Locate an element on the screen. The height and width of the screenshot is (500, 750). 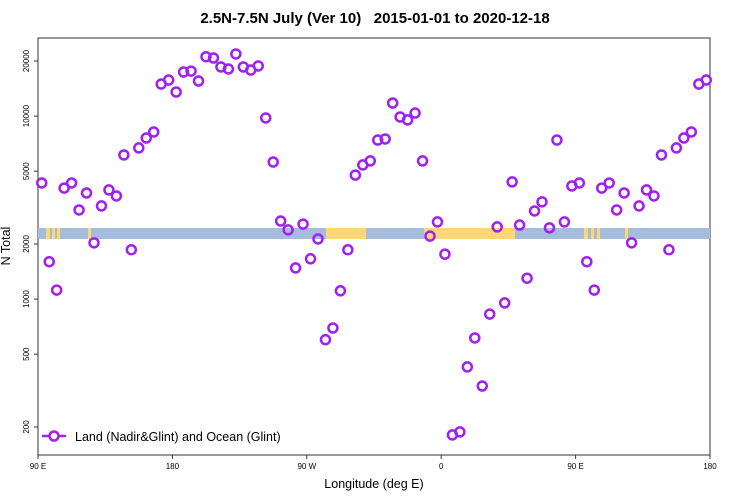
y-tick-label: 200 is located at coordinates (26, 427).